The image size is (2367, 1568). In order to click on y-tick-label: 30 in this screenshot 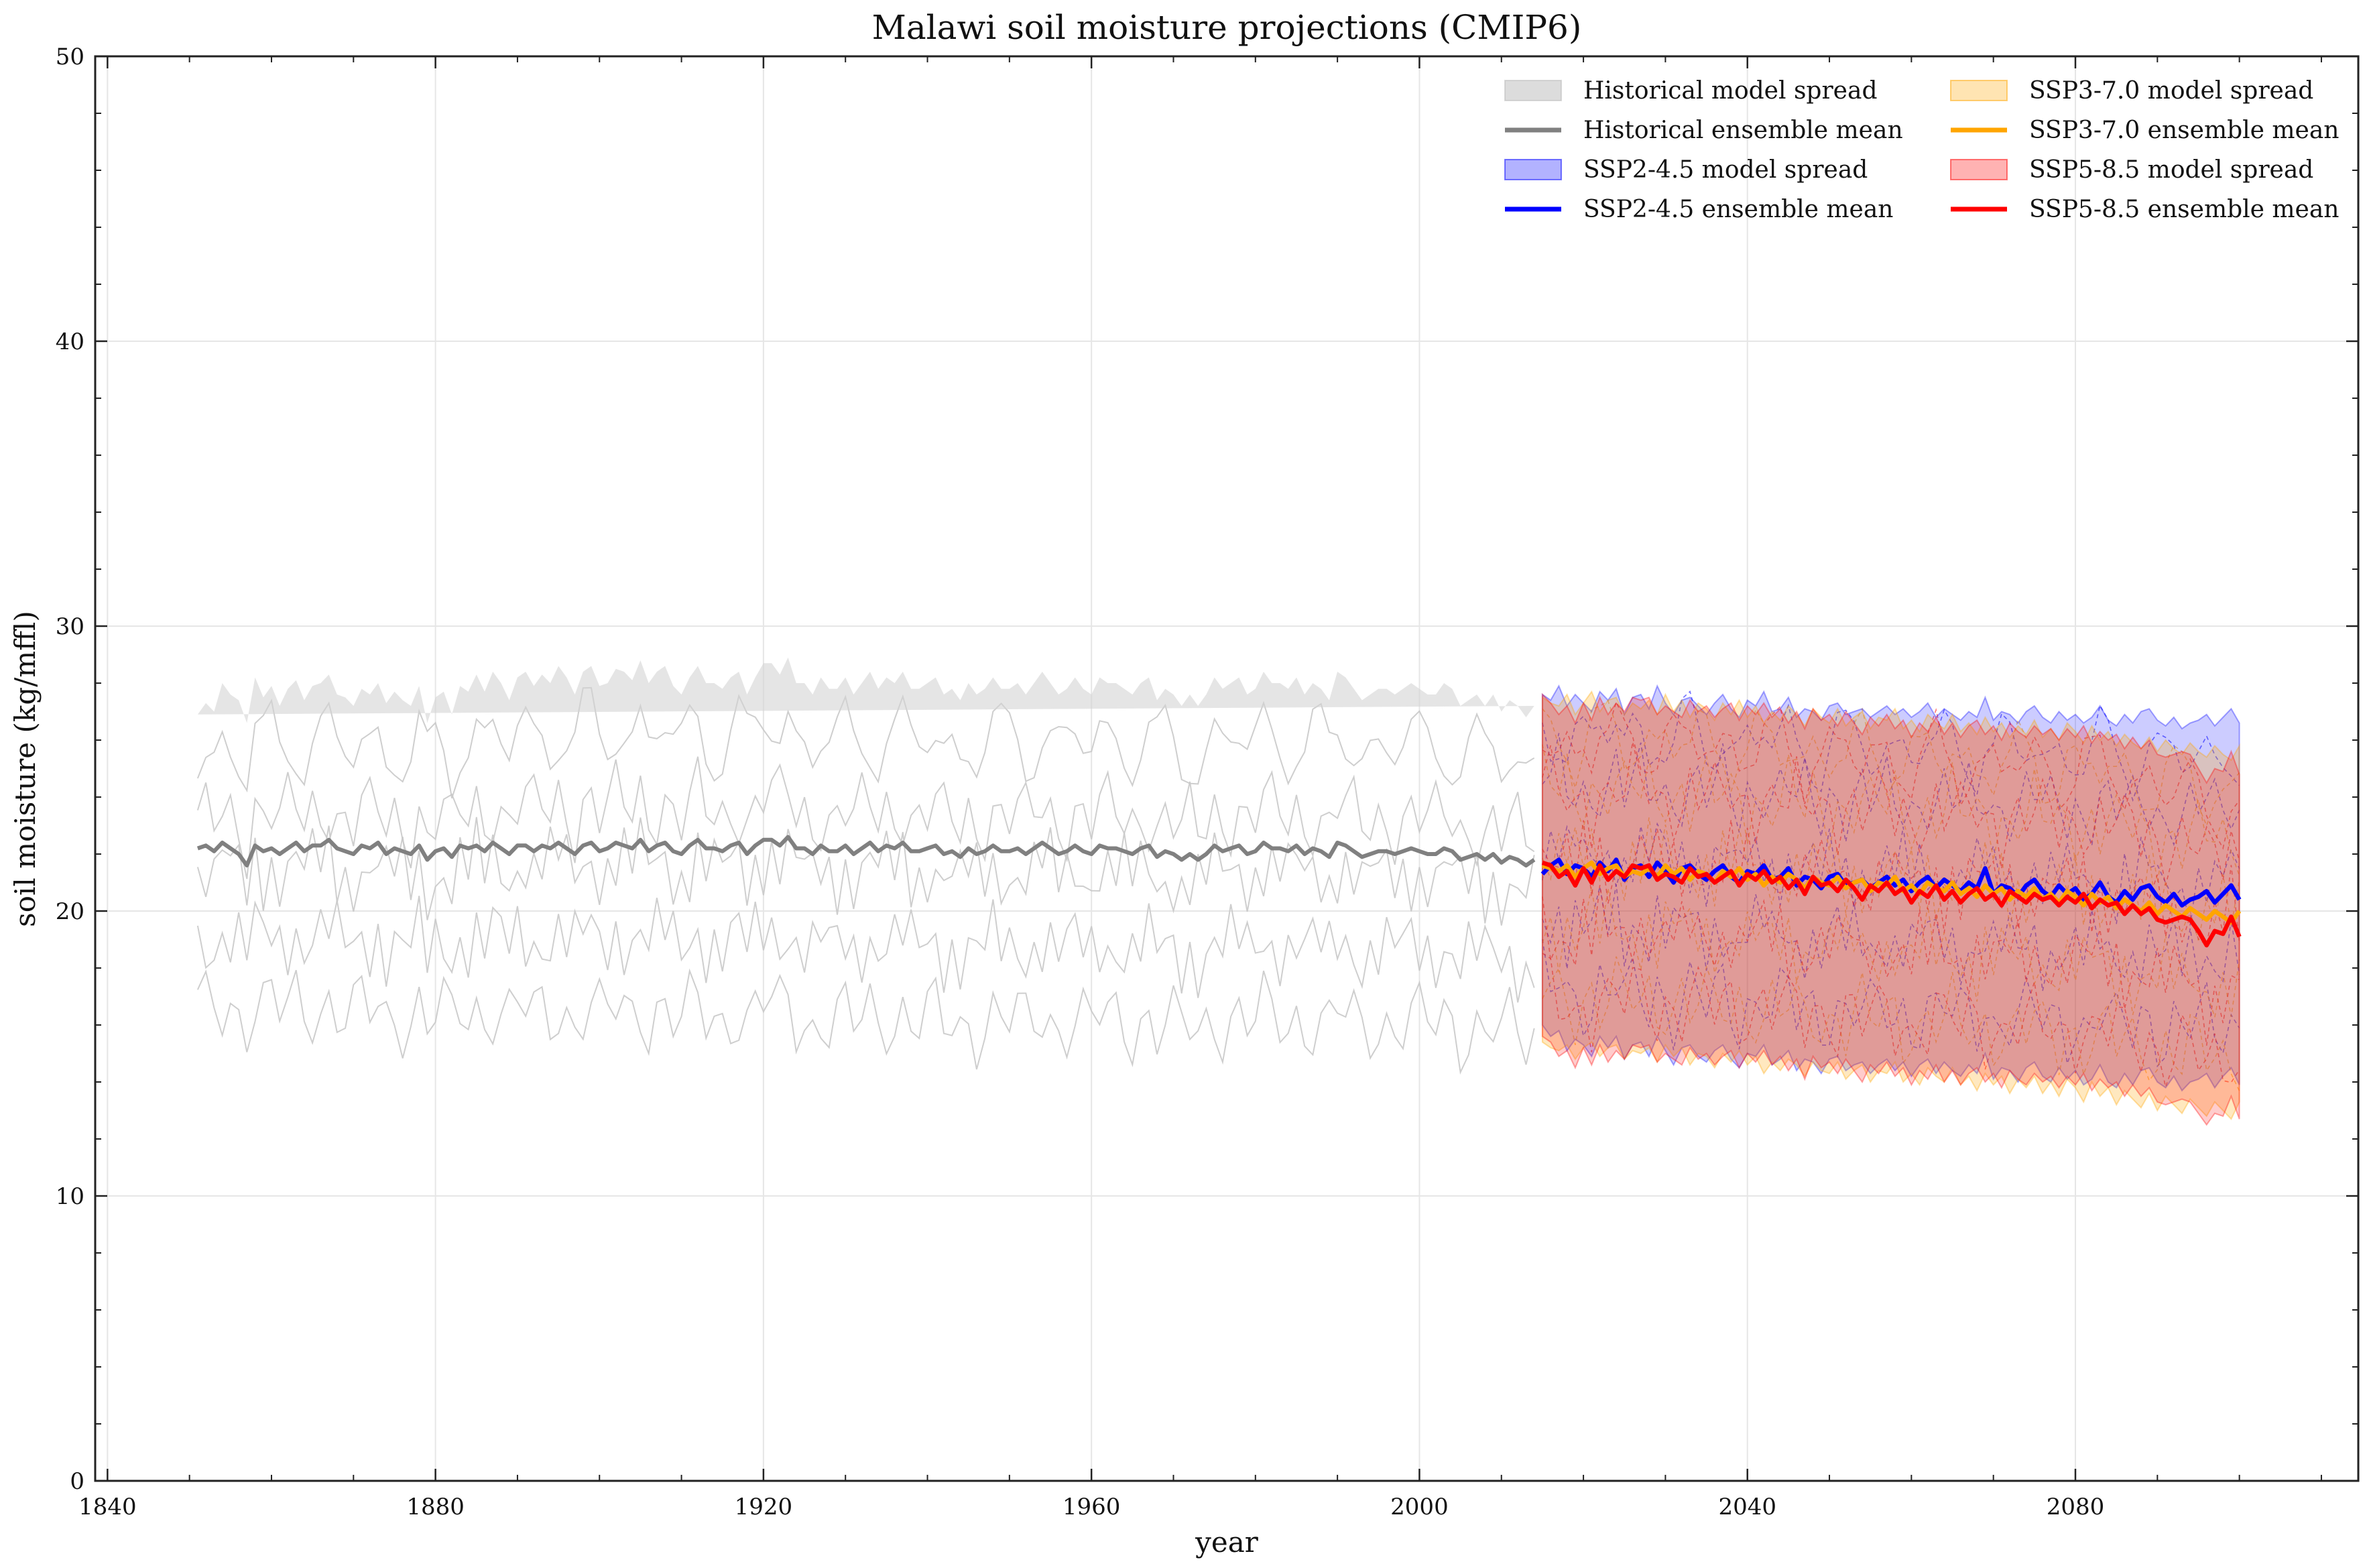, I will do `click(70, 627)`.